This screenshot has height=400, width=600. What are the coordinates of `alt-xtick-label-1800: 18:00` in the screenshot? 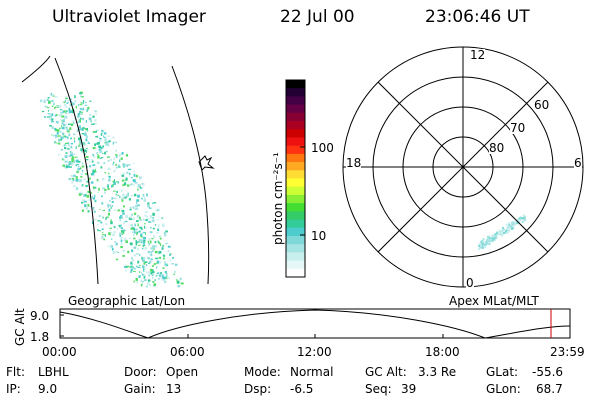 It's located at (442, 352).